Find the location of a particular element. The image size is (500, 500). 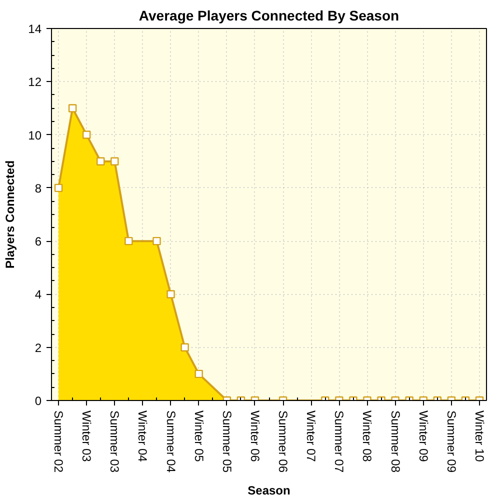

x-tick-label: Winter 04 is located at coordinates (143, 436).